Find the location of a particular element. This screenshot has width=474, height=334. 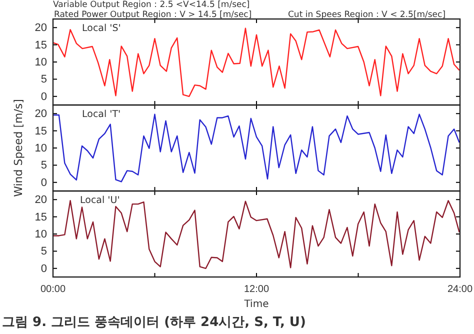

annotation: Local 'U' is located at coordinates (100, 200).